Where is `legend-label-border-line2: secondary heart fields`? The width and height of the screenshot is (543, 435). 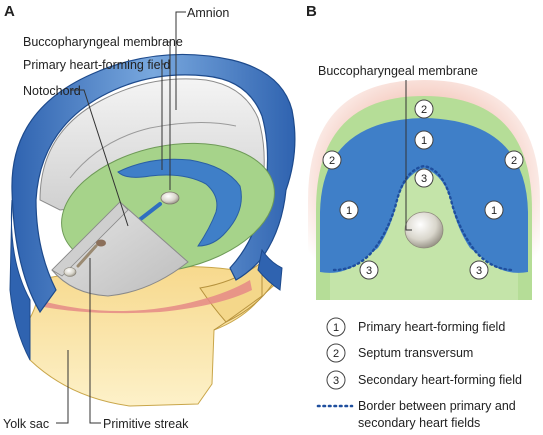 legend-label-border-line2: secondary heart fields is located at coordinates (419, 423).